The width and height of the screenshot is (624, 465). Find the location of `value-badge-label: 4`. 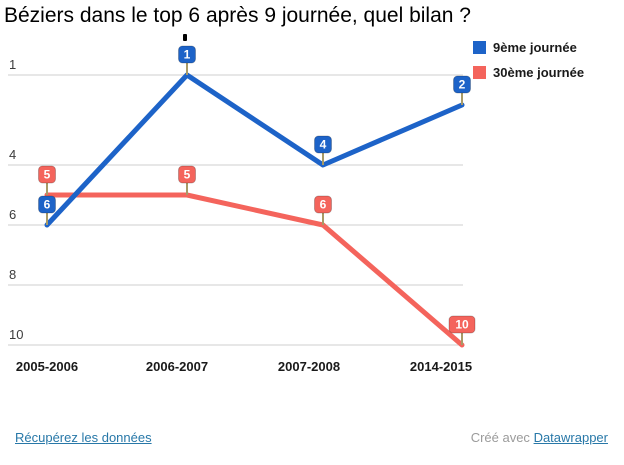

value-badge-label: 4 is located at coordinates (323, 145).